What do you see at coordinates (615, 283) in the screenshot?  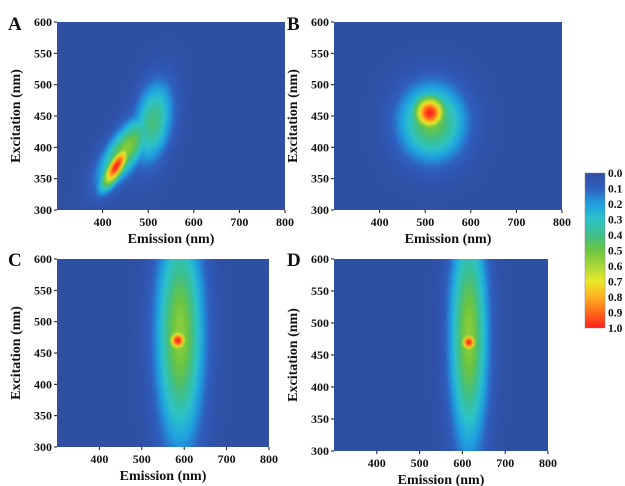 I see `colorbar-tick-label: 0.7` at bounding box center [615, 283].